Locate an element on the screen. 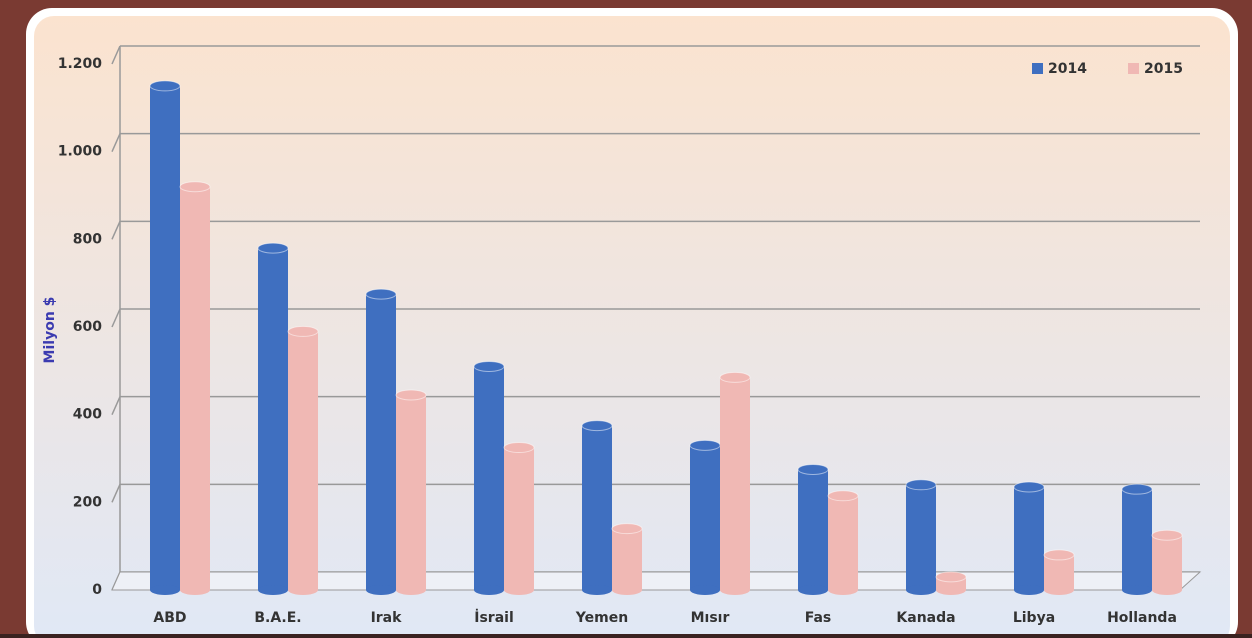 The image size is (1252, 638). x-tick-label: Fas is located at coordinates (818, 618).